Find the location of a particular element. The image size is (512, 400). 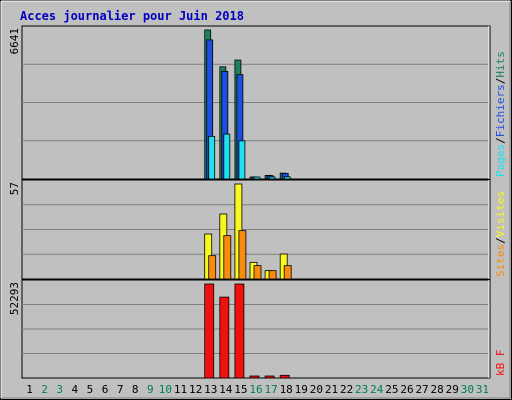

y-max-label: 52293 is located at coordinates (14, 298).